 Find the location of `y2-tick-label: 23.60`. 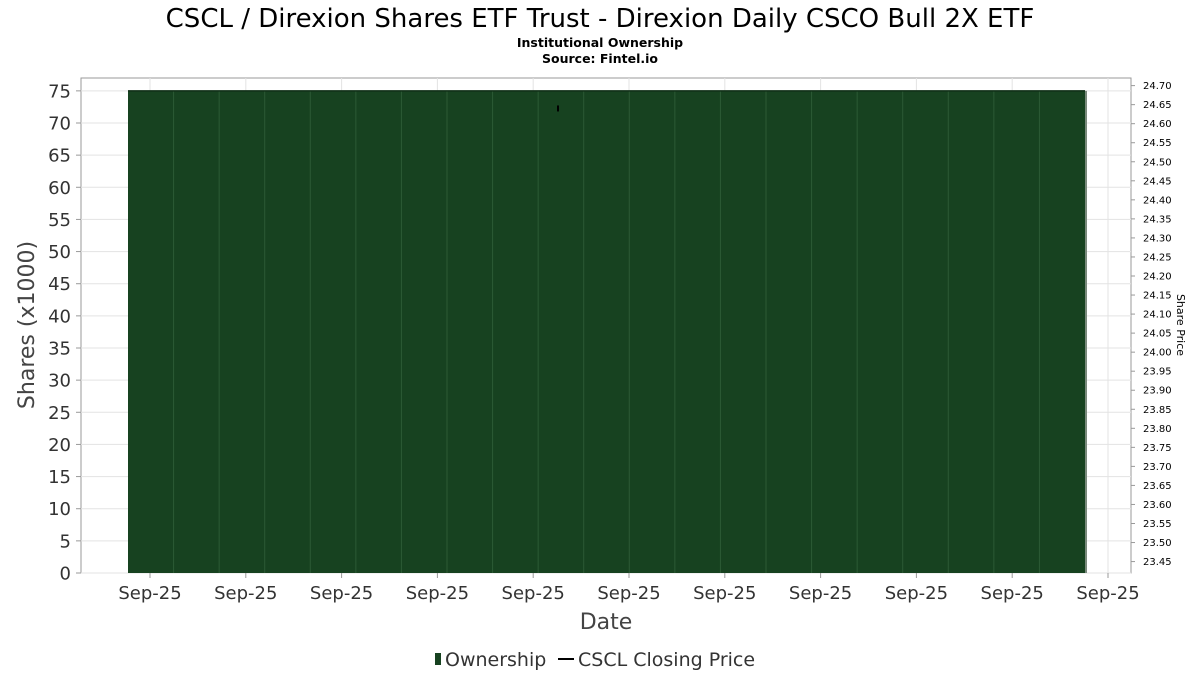

y2-tick-label: 23.60 is located at coordinates (1157, 505).